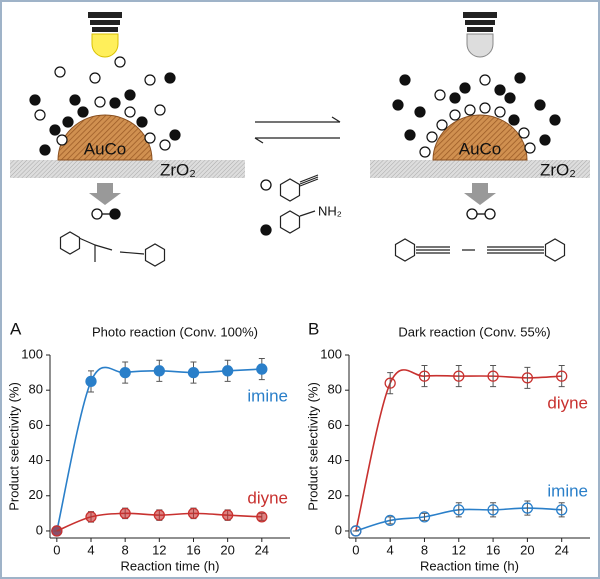 The image size is (600, 579). I want to click on panel-label: B, so click(313, 328).